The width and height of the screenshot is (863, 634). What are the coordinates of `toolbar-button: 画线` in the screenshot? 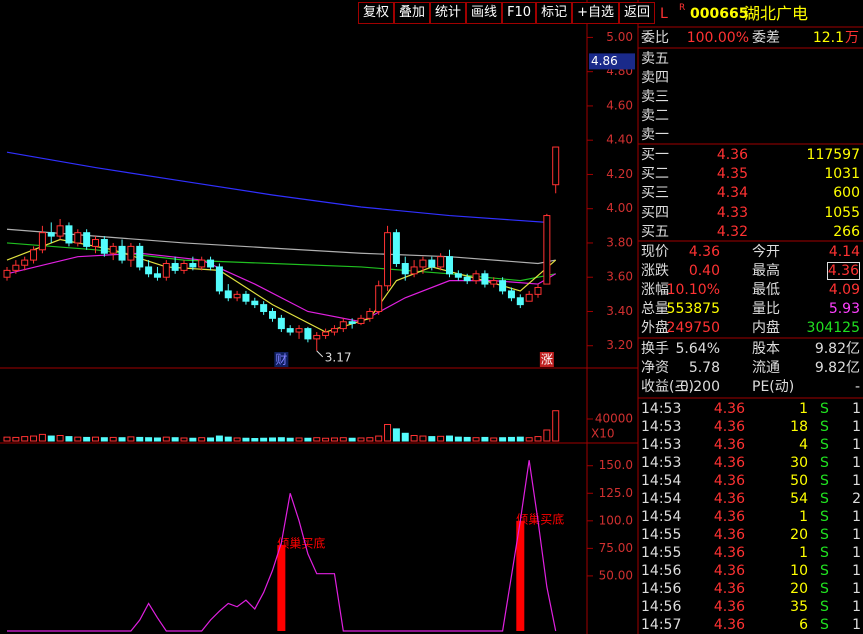 It's located at (484, 13).